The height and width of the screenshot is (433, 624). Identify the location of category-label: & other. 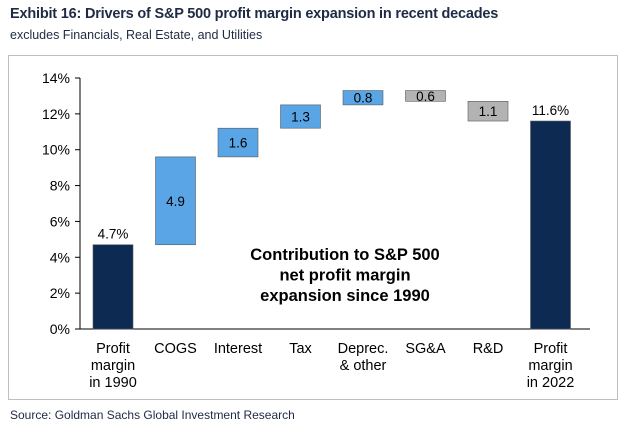
(363, 366).